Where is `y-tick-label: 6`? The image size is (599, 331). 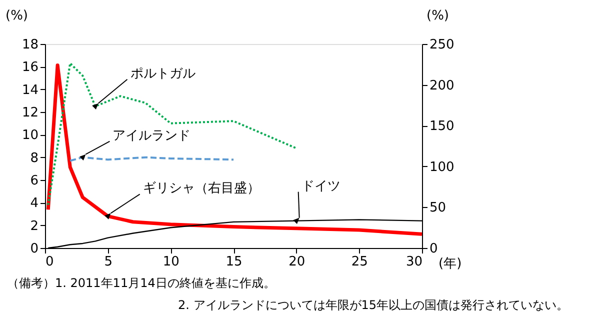
y-tick-label: 6 is located at coordinates (34, 181).